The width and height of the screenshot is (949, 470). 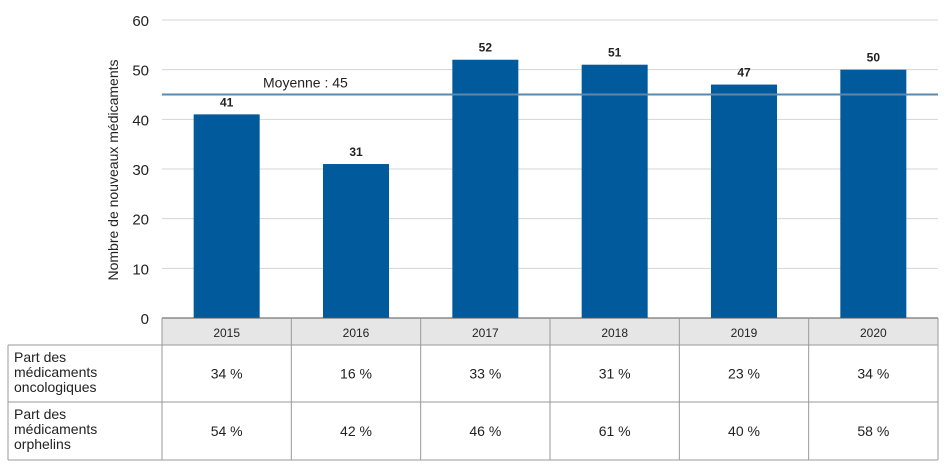 What do you see at coordinates (356, 374) in the screenshot?
I see `table-cell: 16 %` at bounding box center [356, 374].